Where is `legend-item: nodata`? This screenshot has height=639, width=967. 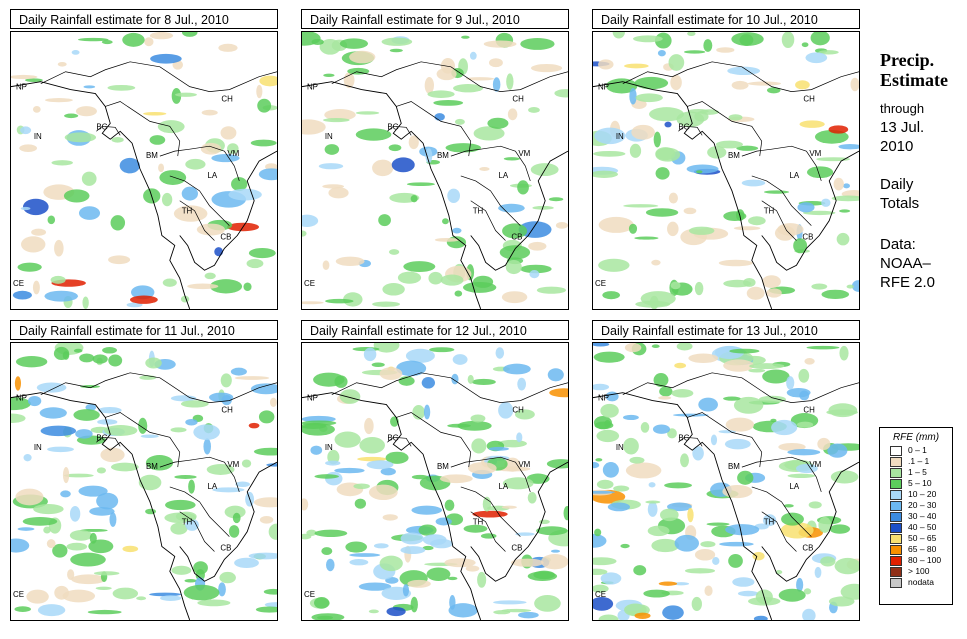 legend-item: nodata is located at coordinates (916, 582).